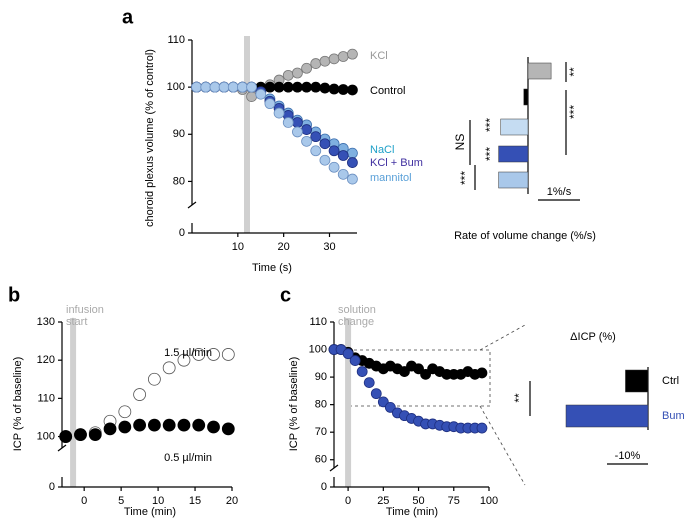 The width and height of the screenshot is (685, 528). Describe the element at coordinates (357, 310) in the screenshot. I see `annotation: solution` at that location.